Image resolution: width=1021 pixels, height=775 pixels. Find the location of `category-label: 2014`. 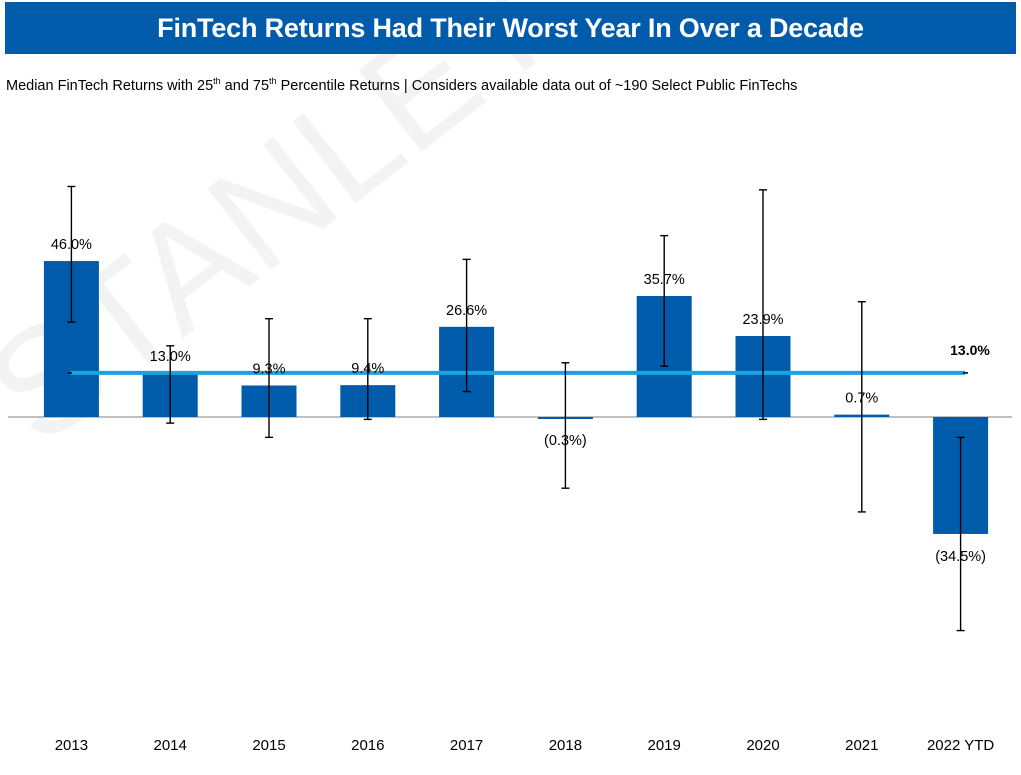

category-label: 2014 is located at coordinates (170, 745).